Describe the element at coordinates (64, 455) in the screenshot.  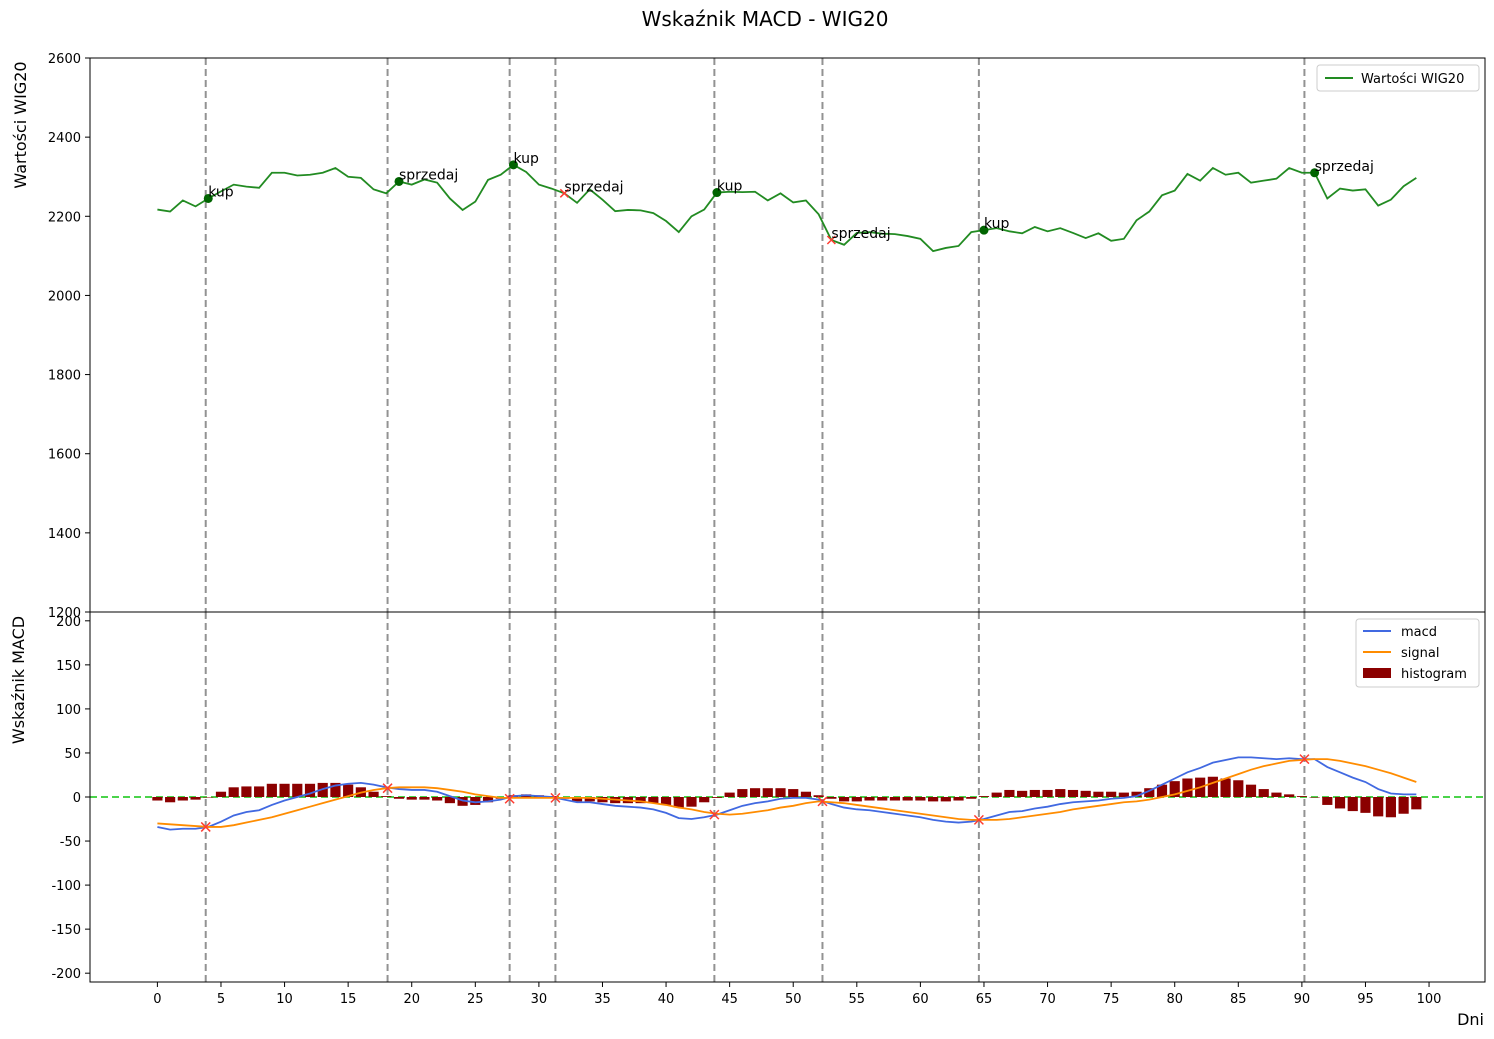
I see `top-y-tick-label: 1600` at that location.